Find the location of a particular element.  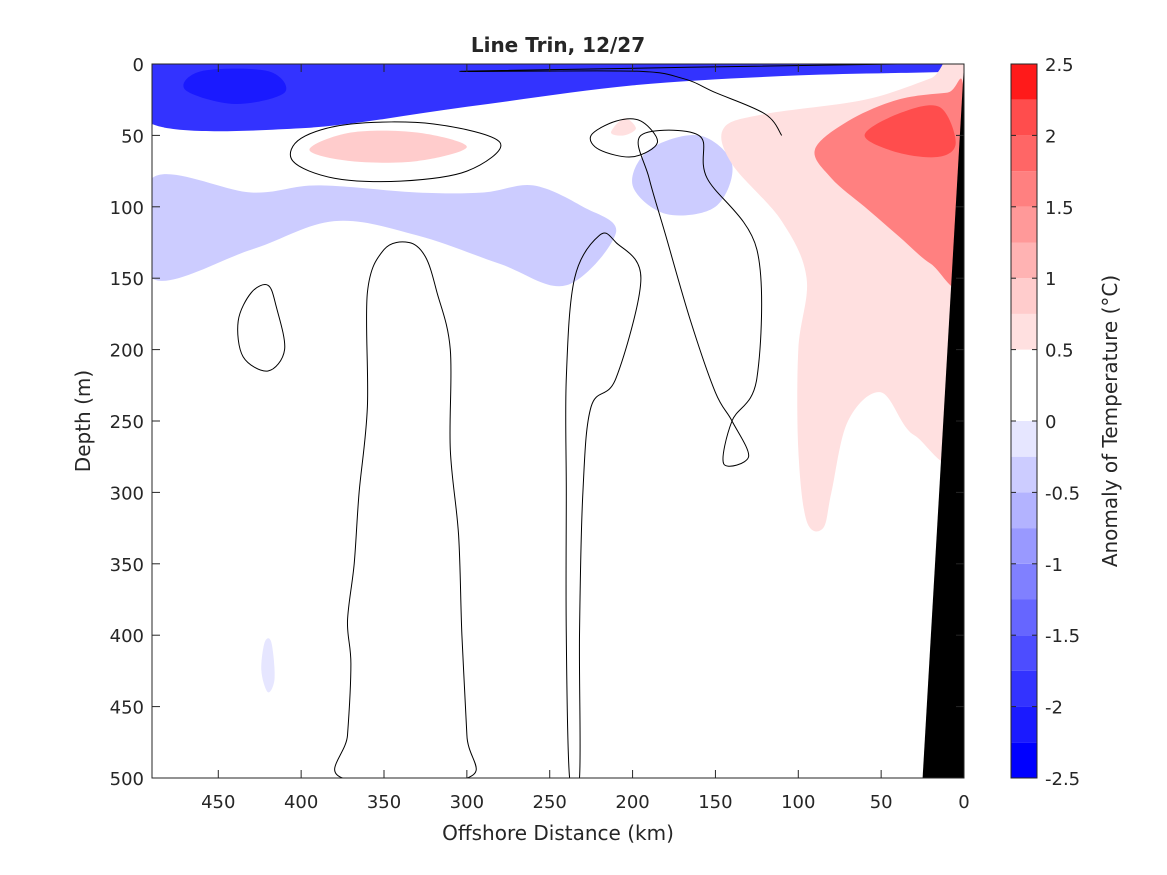

colorbar-ticks: -2.5 -2 -1.5 -1 -0.5 0 0.5 1 1.5 2 2.5 is located at coordinates (1045, 422).